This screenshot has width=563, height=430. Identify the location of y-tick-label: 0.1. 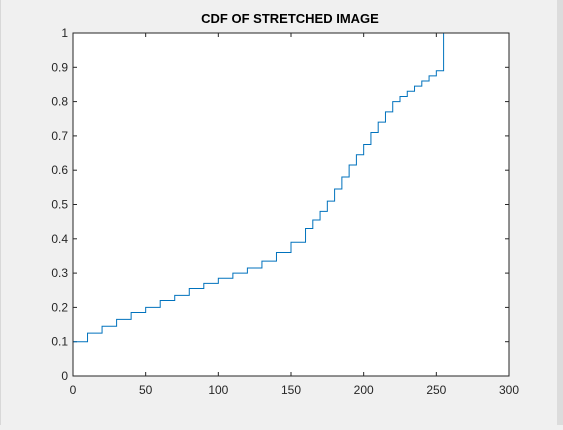
(59, 342).